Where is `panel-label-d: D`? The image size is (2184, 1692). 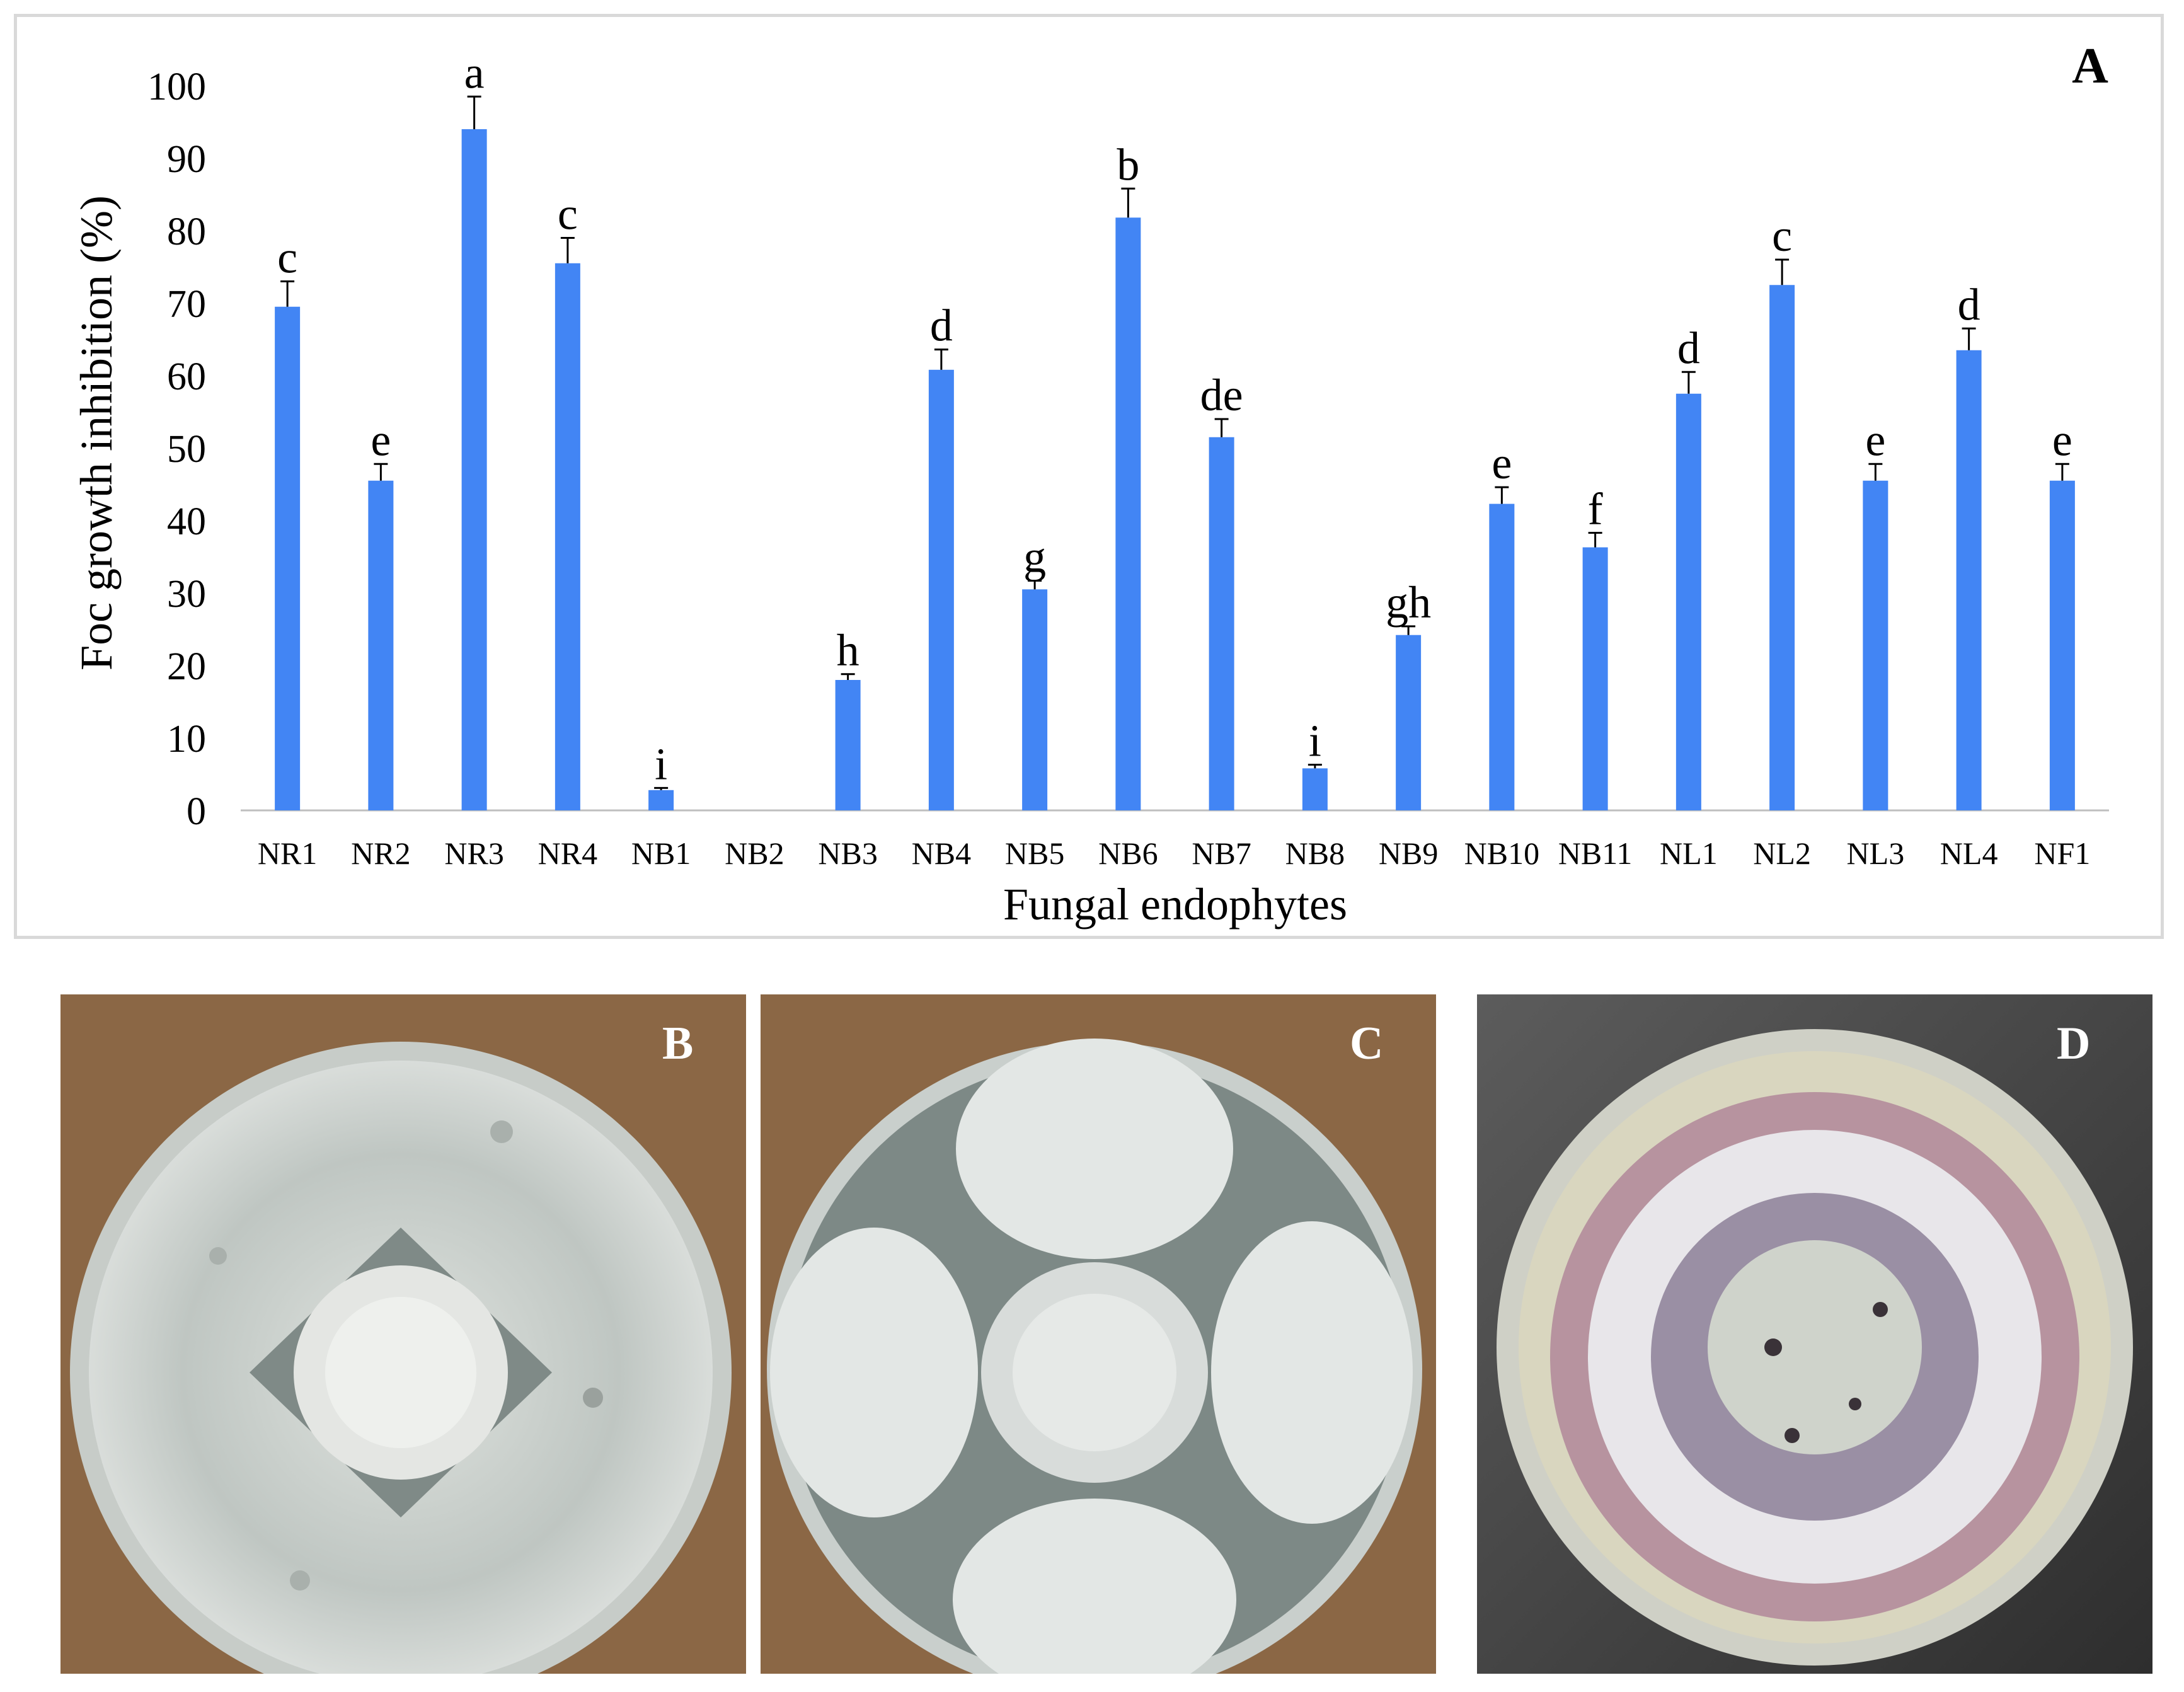 panel-label-d: D is located at coordinates (2074, 1043).